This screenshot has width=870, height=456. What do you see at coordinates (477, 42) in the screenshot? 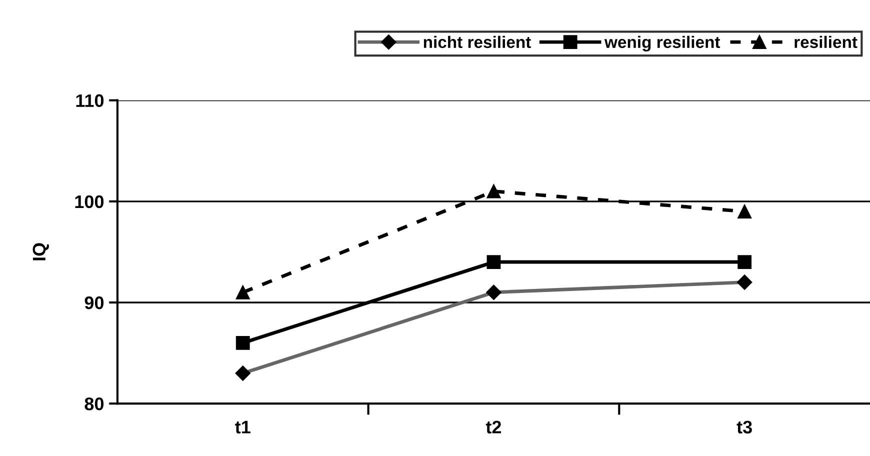
I see `legend-label: nicht resilient` at bounding box center [477, 42].